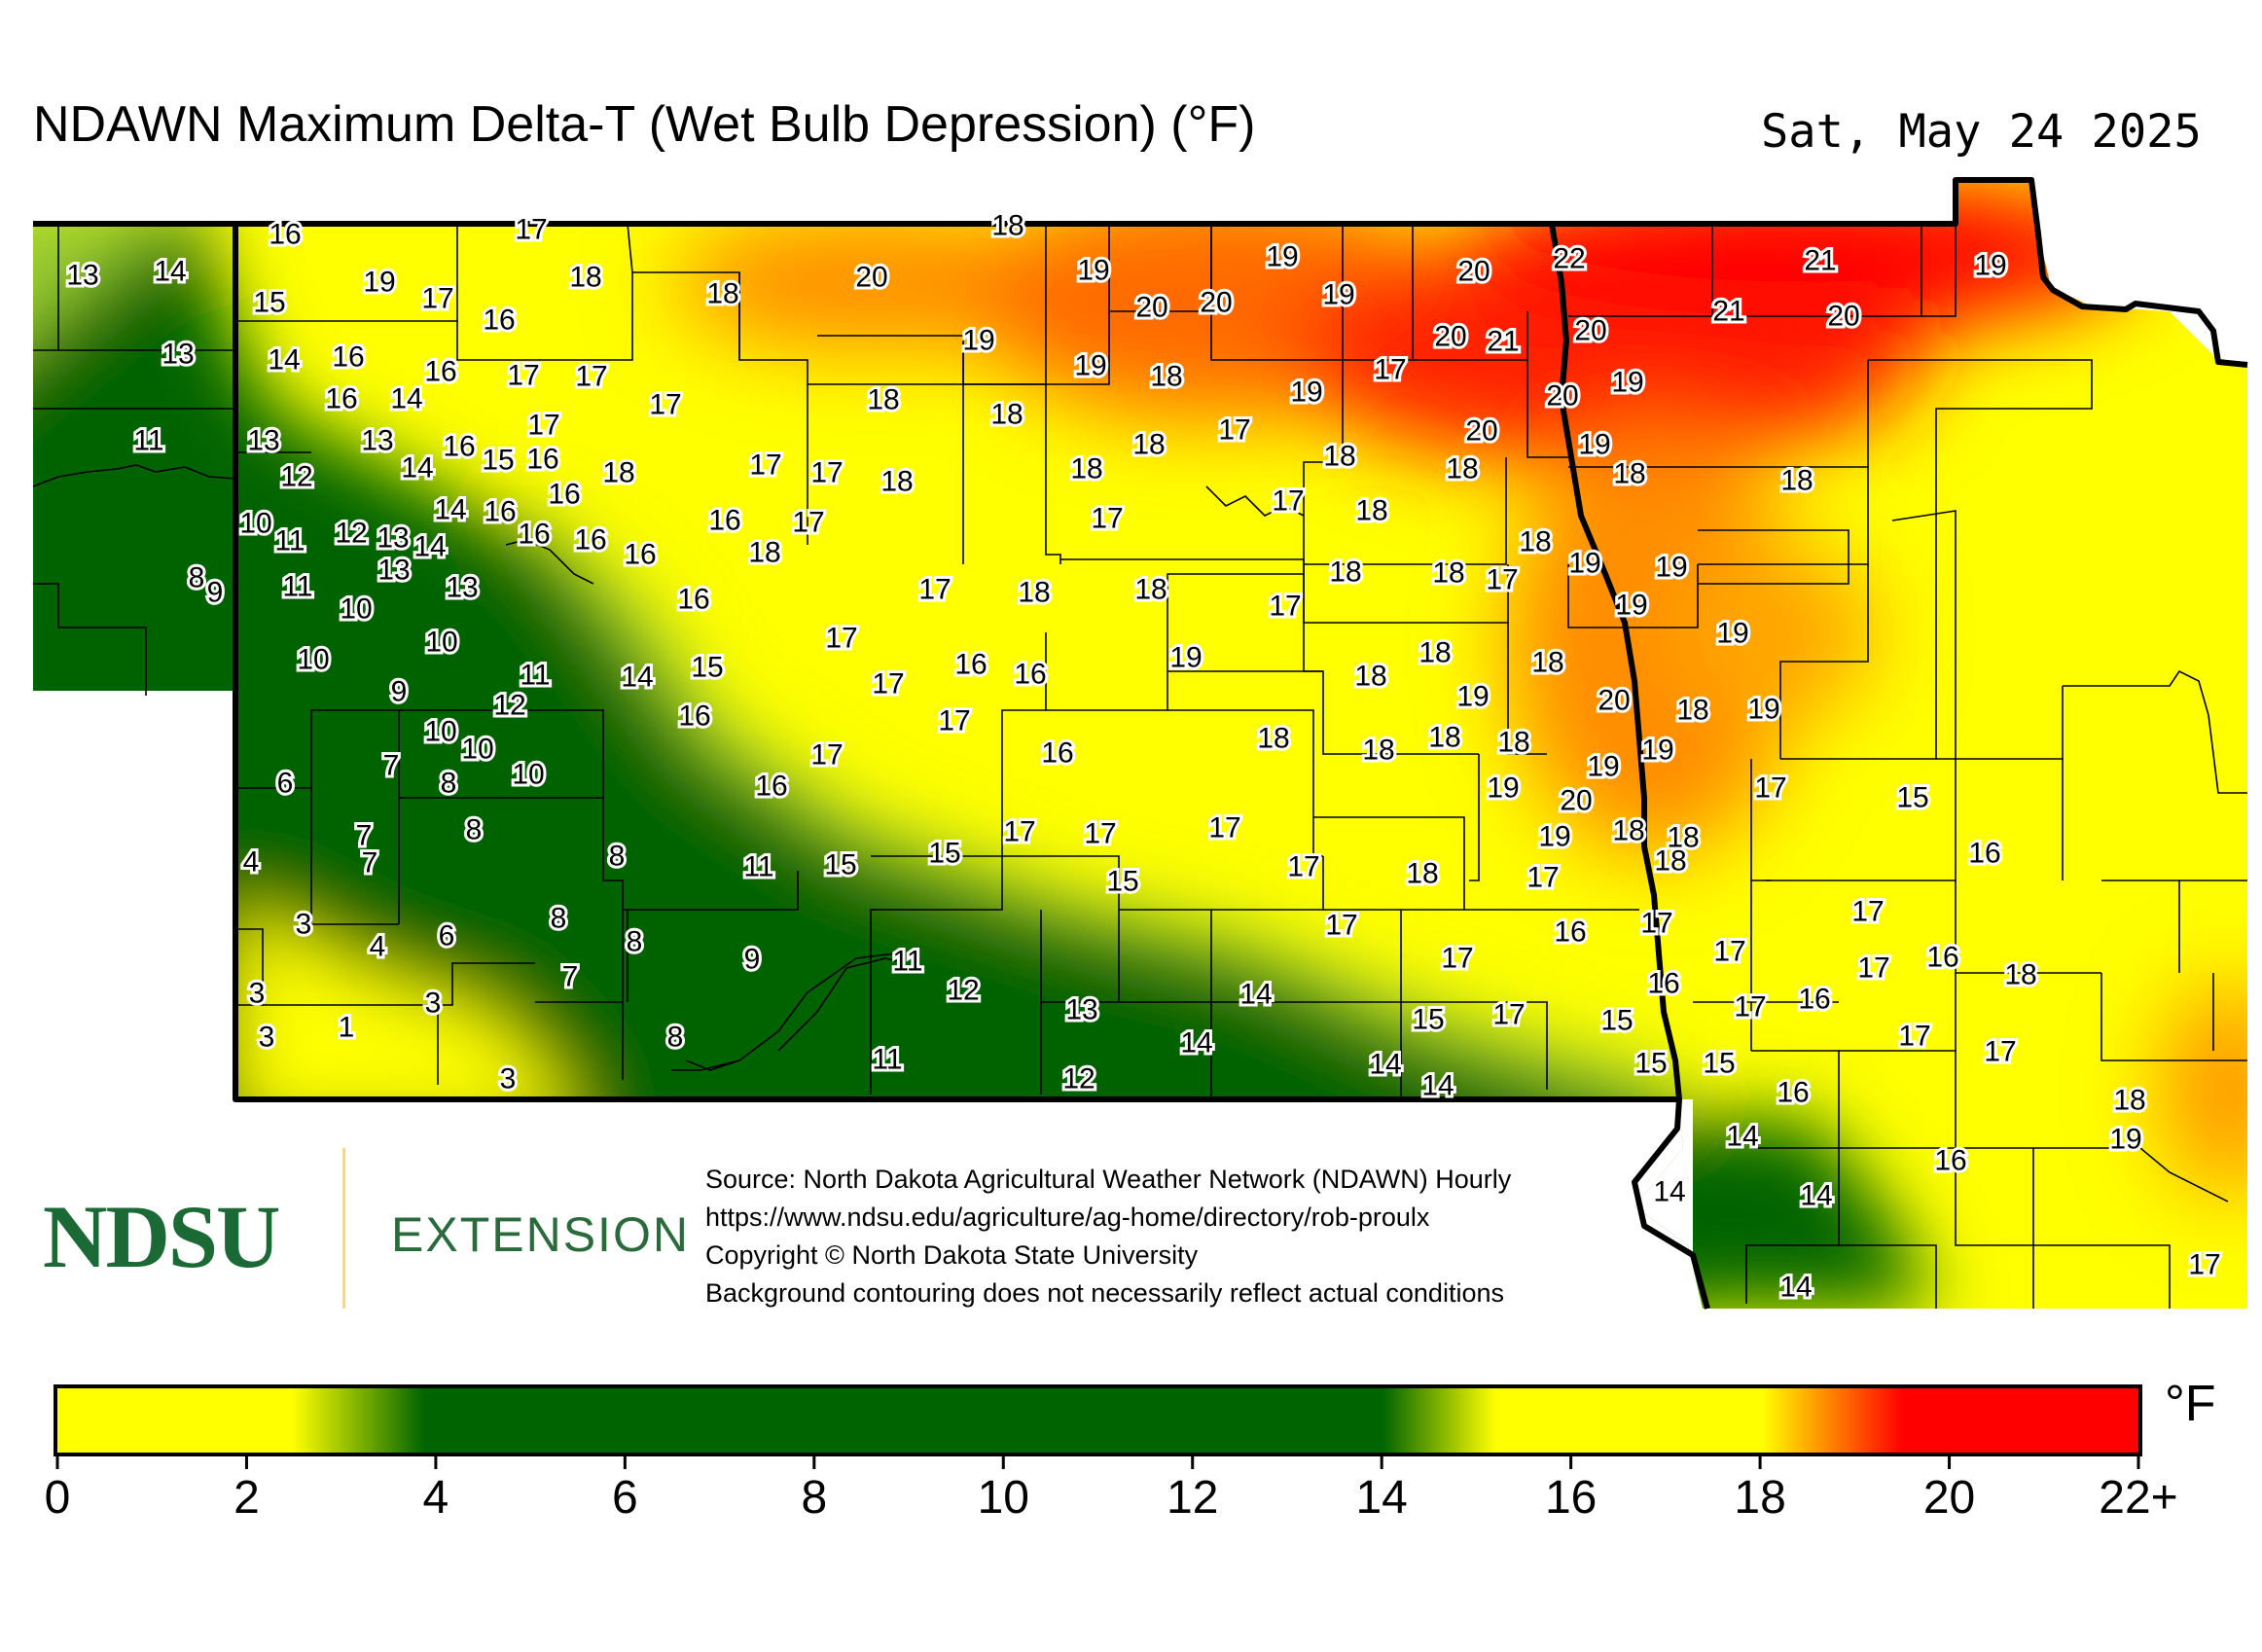  Describe the element at coordinates (625, 1498) in the screenshot. I see `legend-tick-label: 6` at that location.